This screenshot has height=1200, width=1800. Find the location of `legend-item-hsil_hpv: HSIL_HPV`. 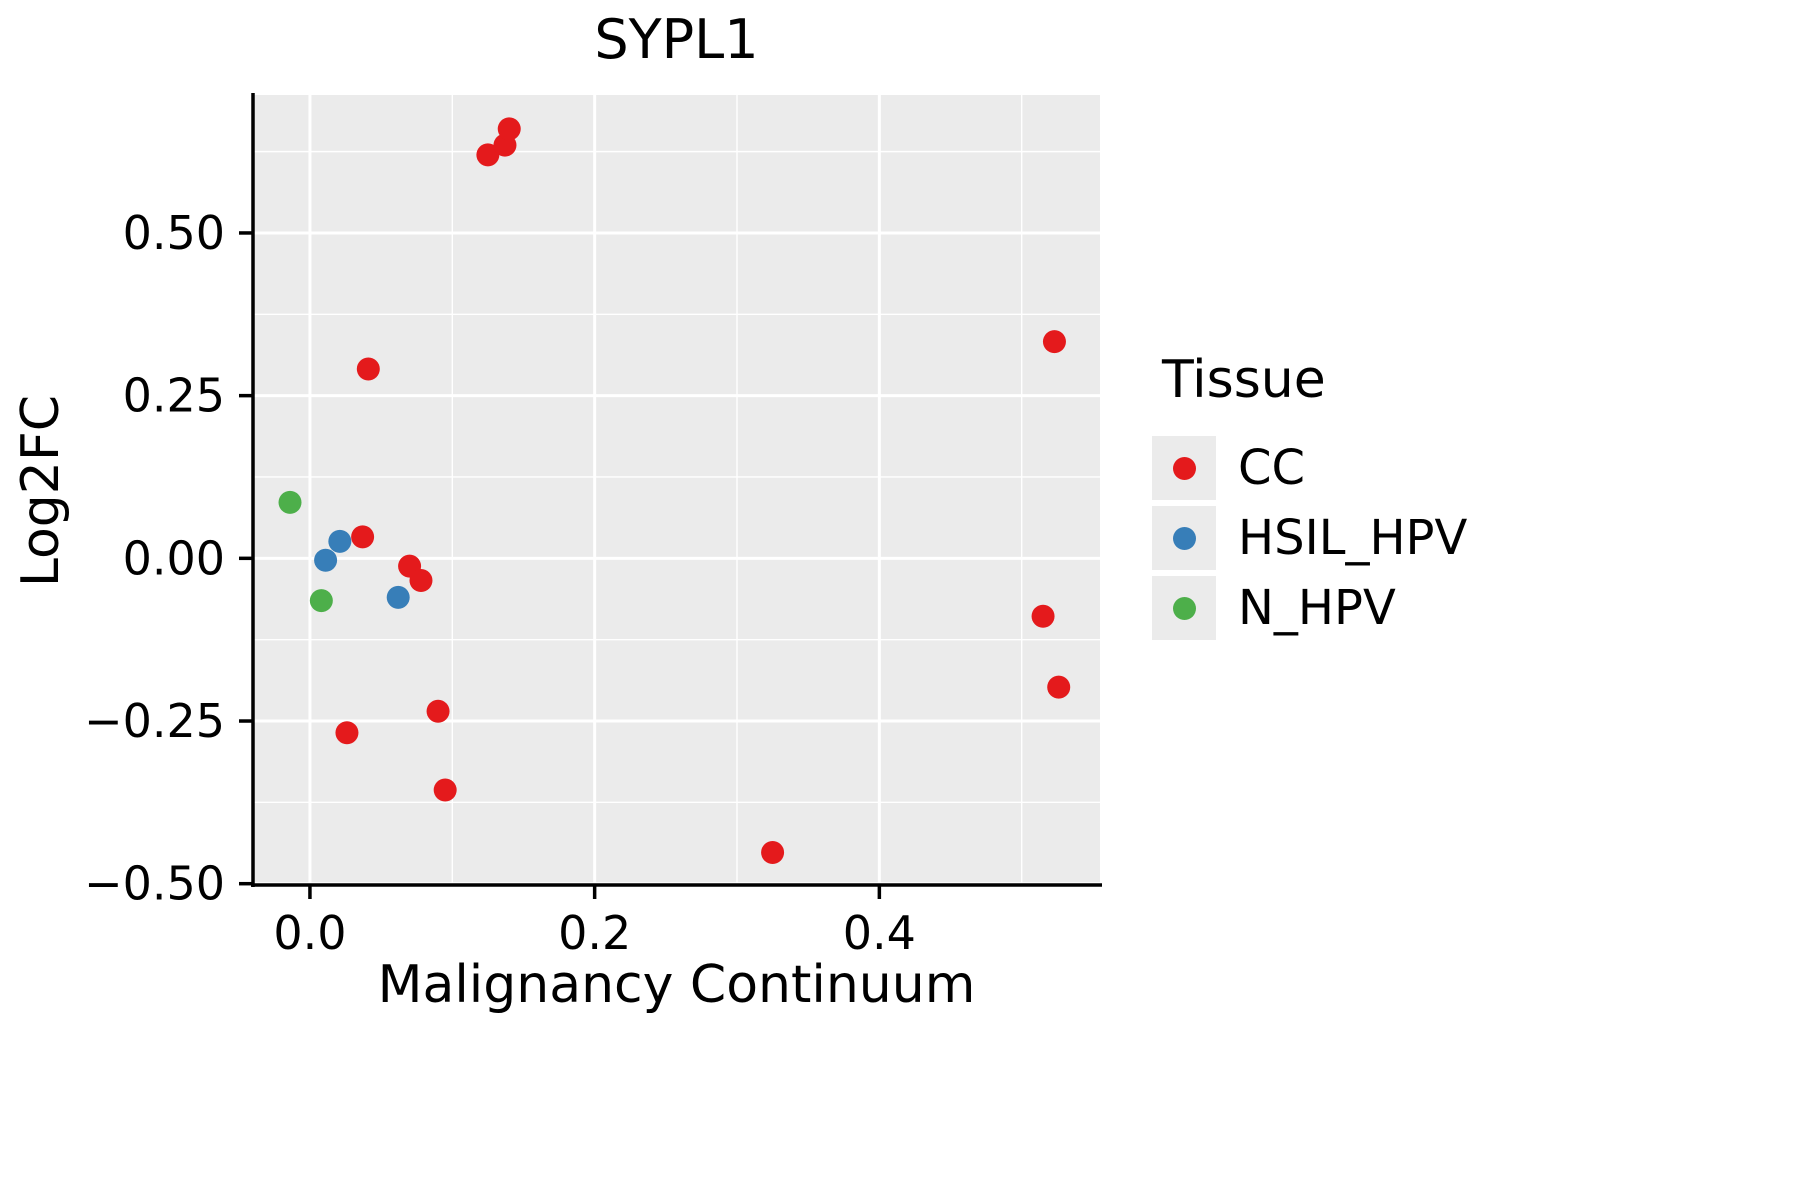

legend-item-hsil_hpv: HSIL_HPV is located at coordinates (1309, 538).